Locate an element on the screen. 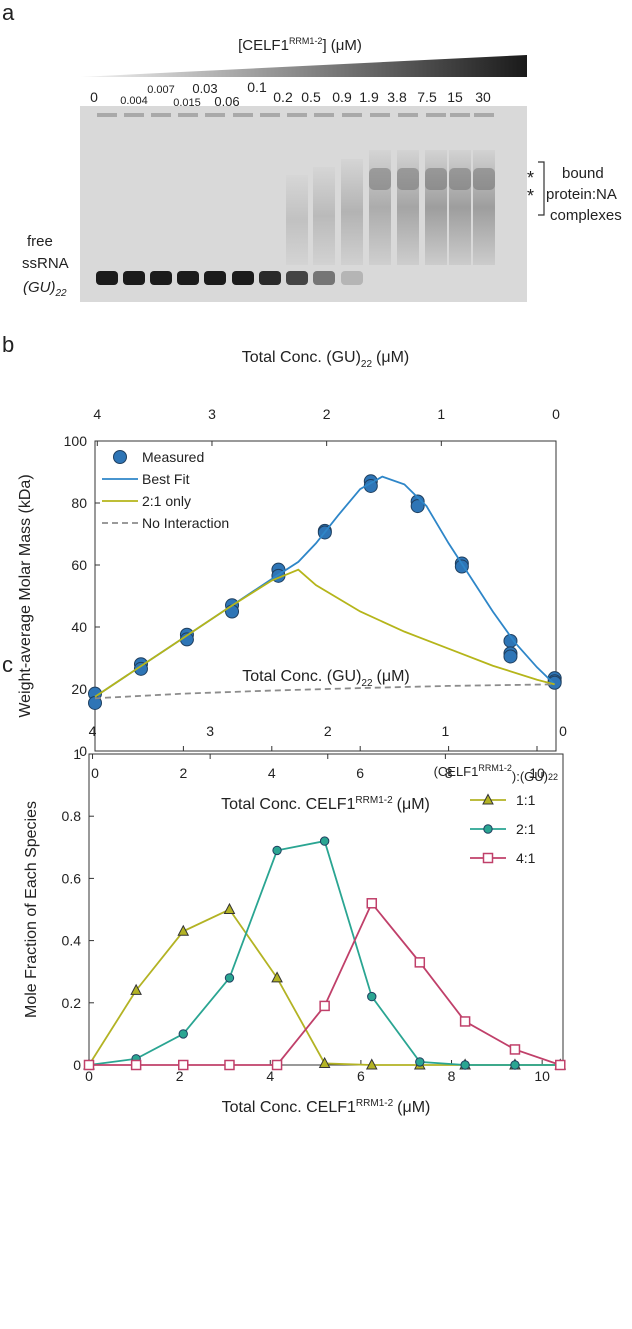 Image resolution: width=632 pixels, height=1329 pixels. y-axis-label: Weight-average Molar Mass (kDa) is located at coordinates (25, 595).